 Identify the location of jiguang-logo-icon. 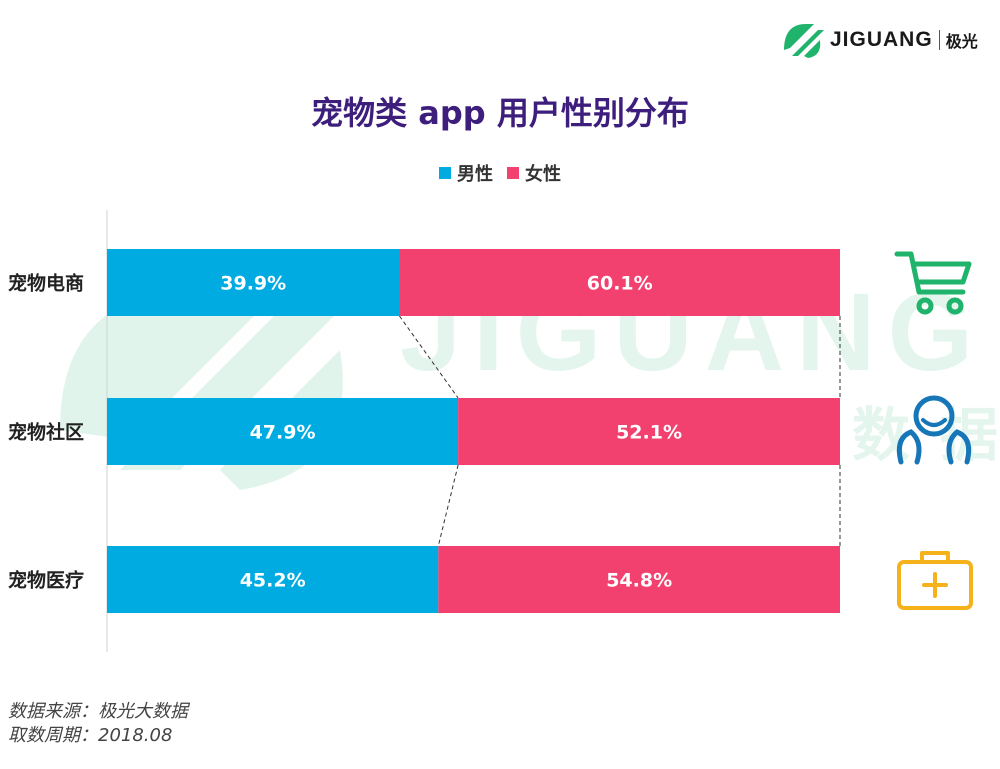
(804, 41).